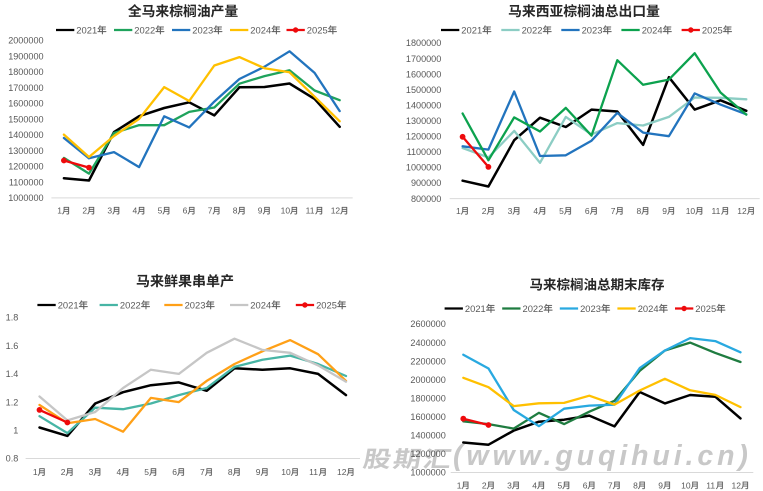 This screenshot has height=491, width=763. What do you see at coordinates (12, 459) in the screenshot?
I see `svg-text: 0.8` at bounding box center [12, 459].